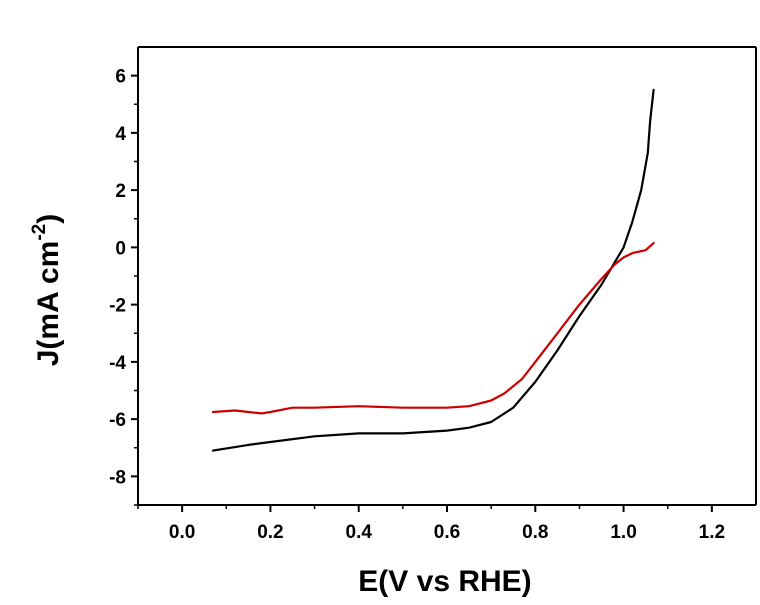 This screenshot has height=605, width=760. Describe the element at coordinates (712, 532) in the screenshot. I see `x-tick-label: 1.2` at that location.